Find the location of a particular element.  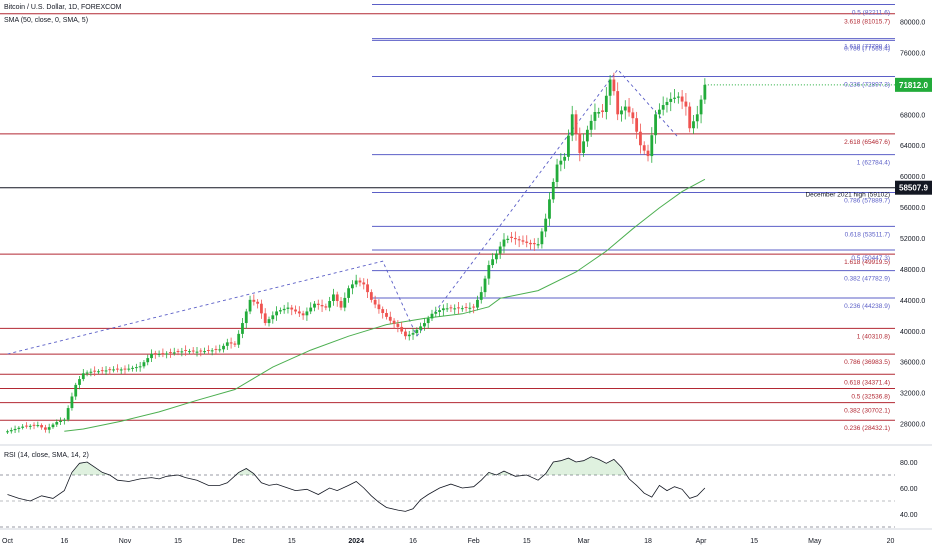

price-line-badge is located at coordinates (913, 187).